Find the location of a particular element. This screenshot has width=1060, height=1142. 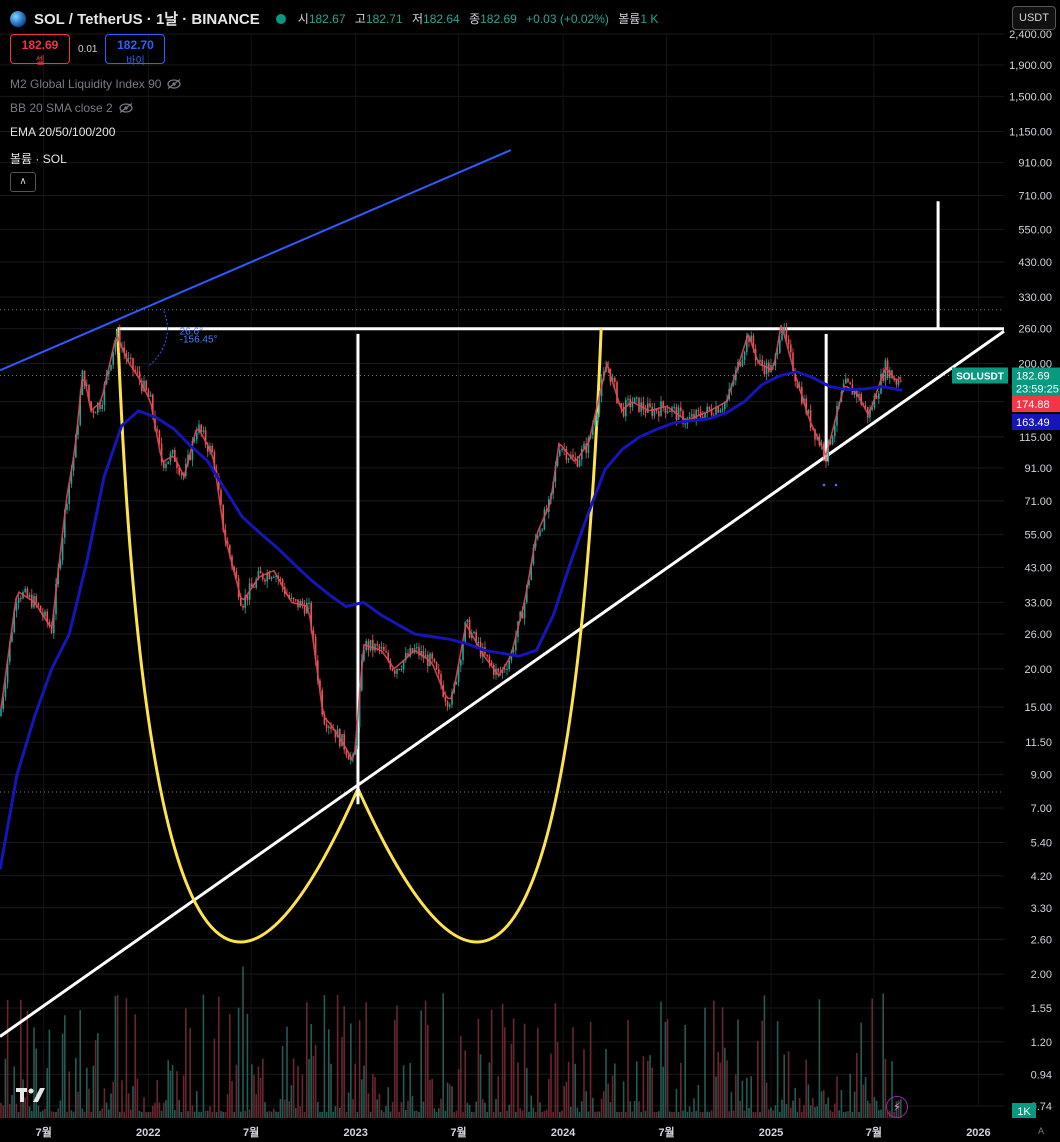

currency-button: USDT is located at coordinates (1034, 18).